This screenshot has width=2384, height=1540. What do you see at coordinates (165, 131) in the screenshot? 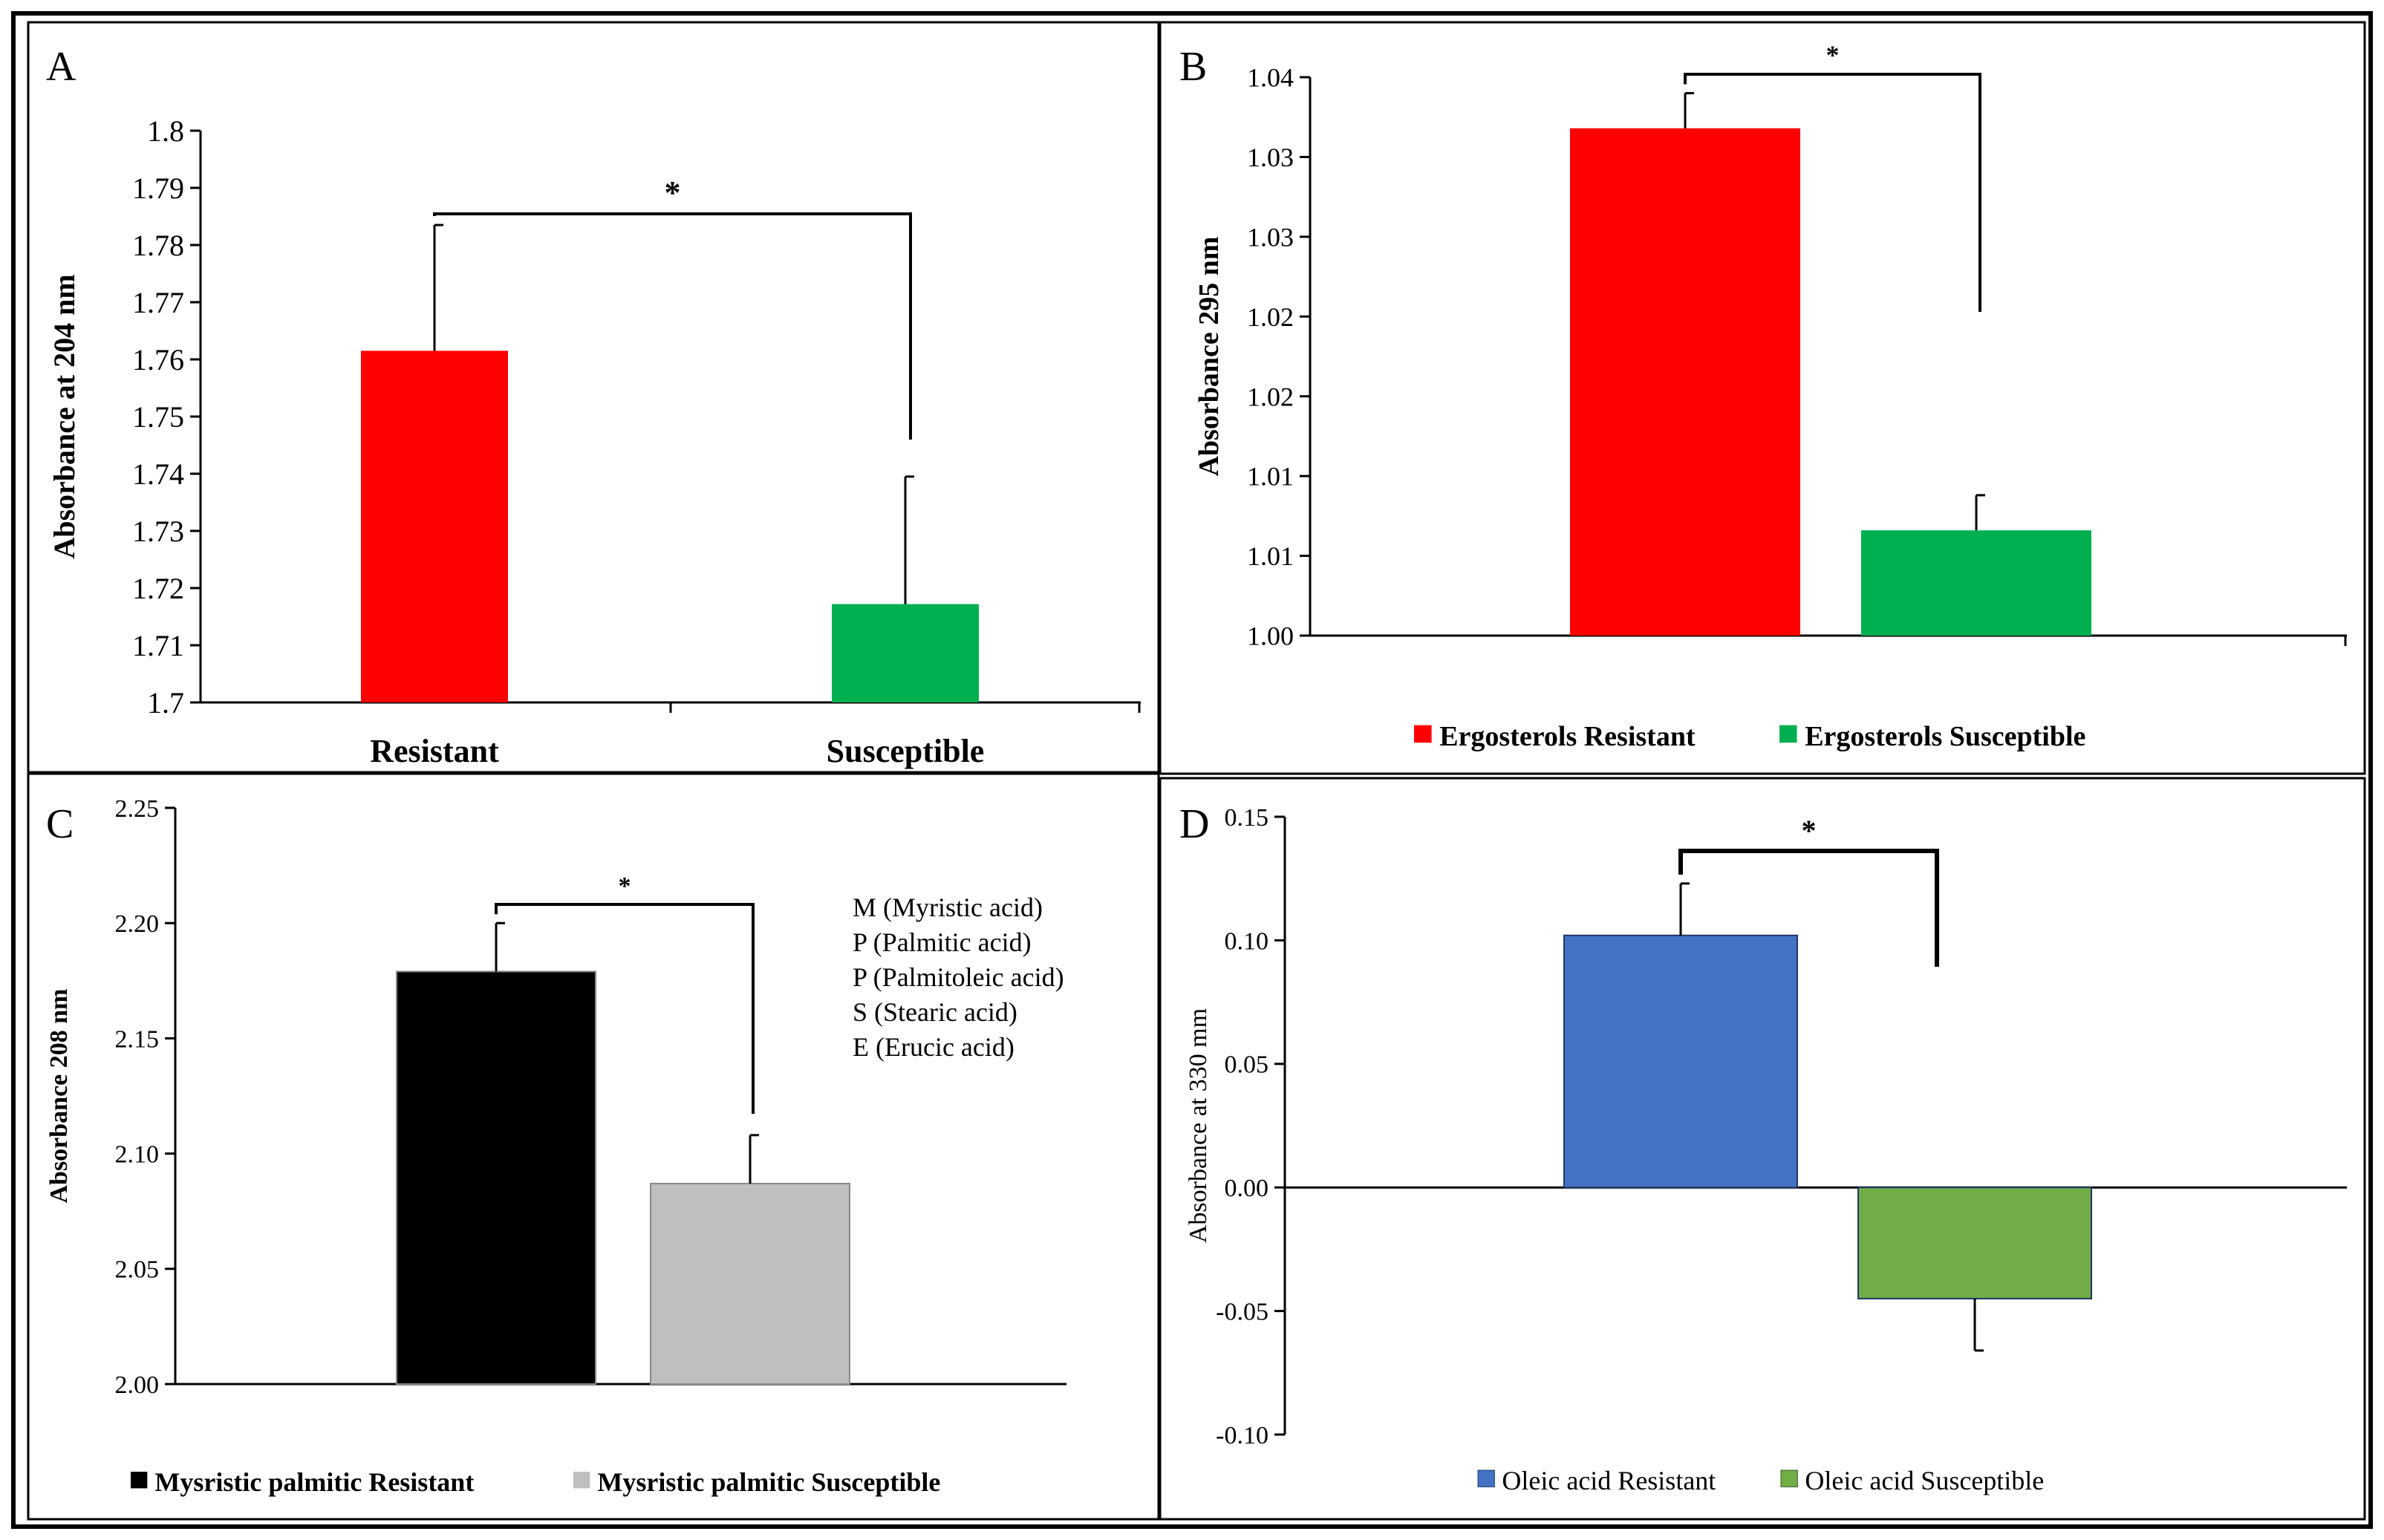
I see `y-tick-label: 1.8` at bounding box center [165, 131].